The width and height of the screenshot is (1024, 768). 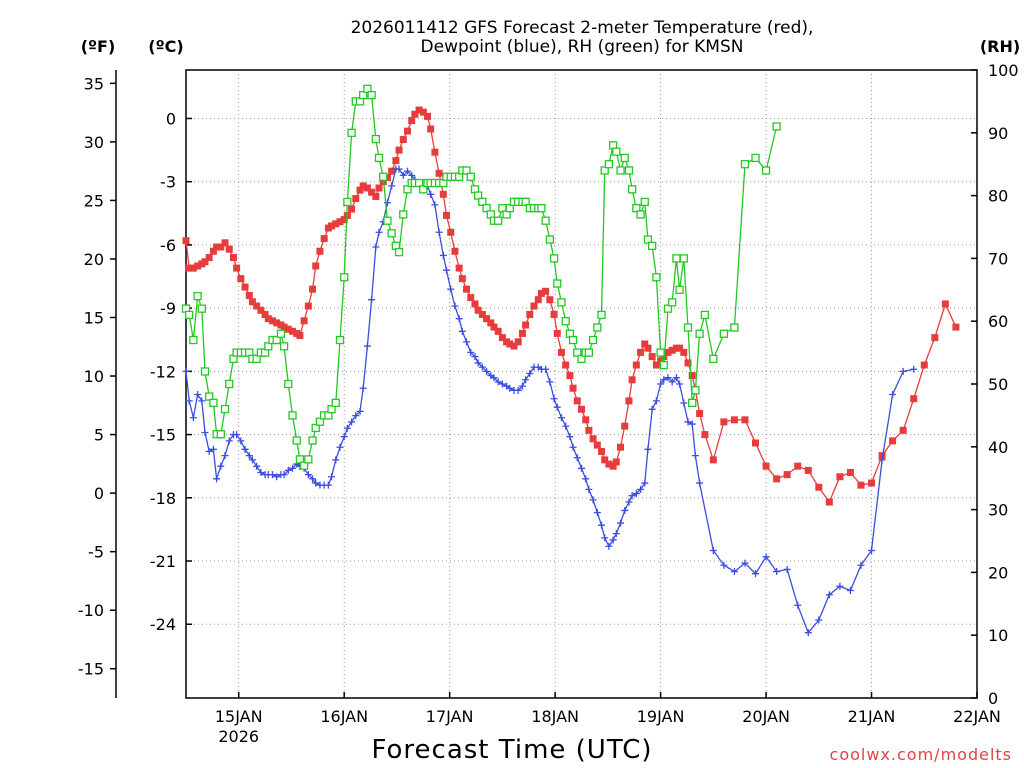 I want to click on 2-meter-temperature-point-120, so click(x=661, y=361).